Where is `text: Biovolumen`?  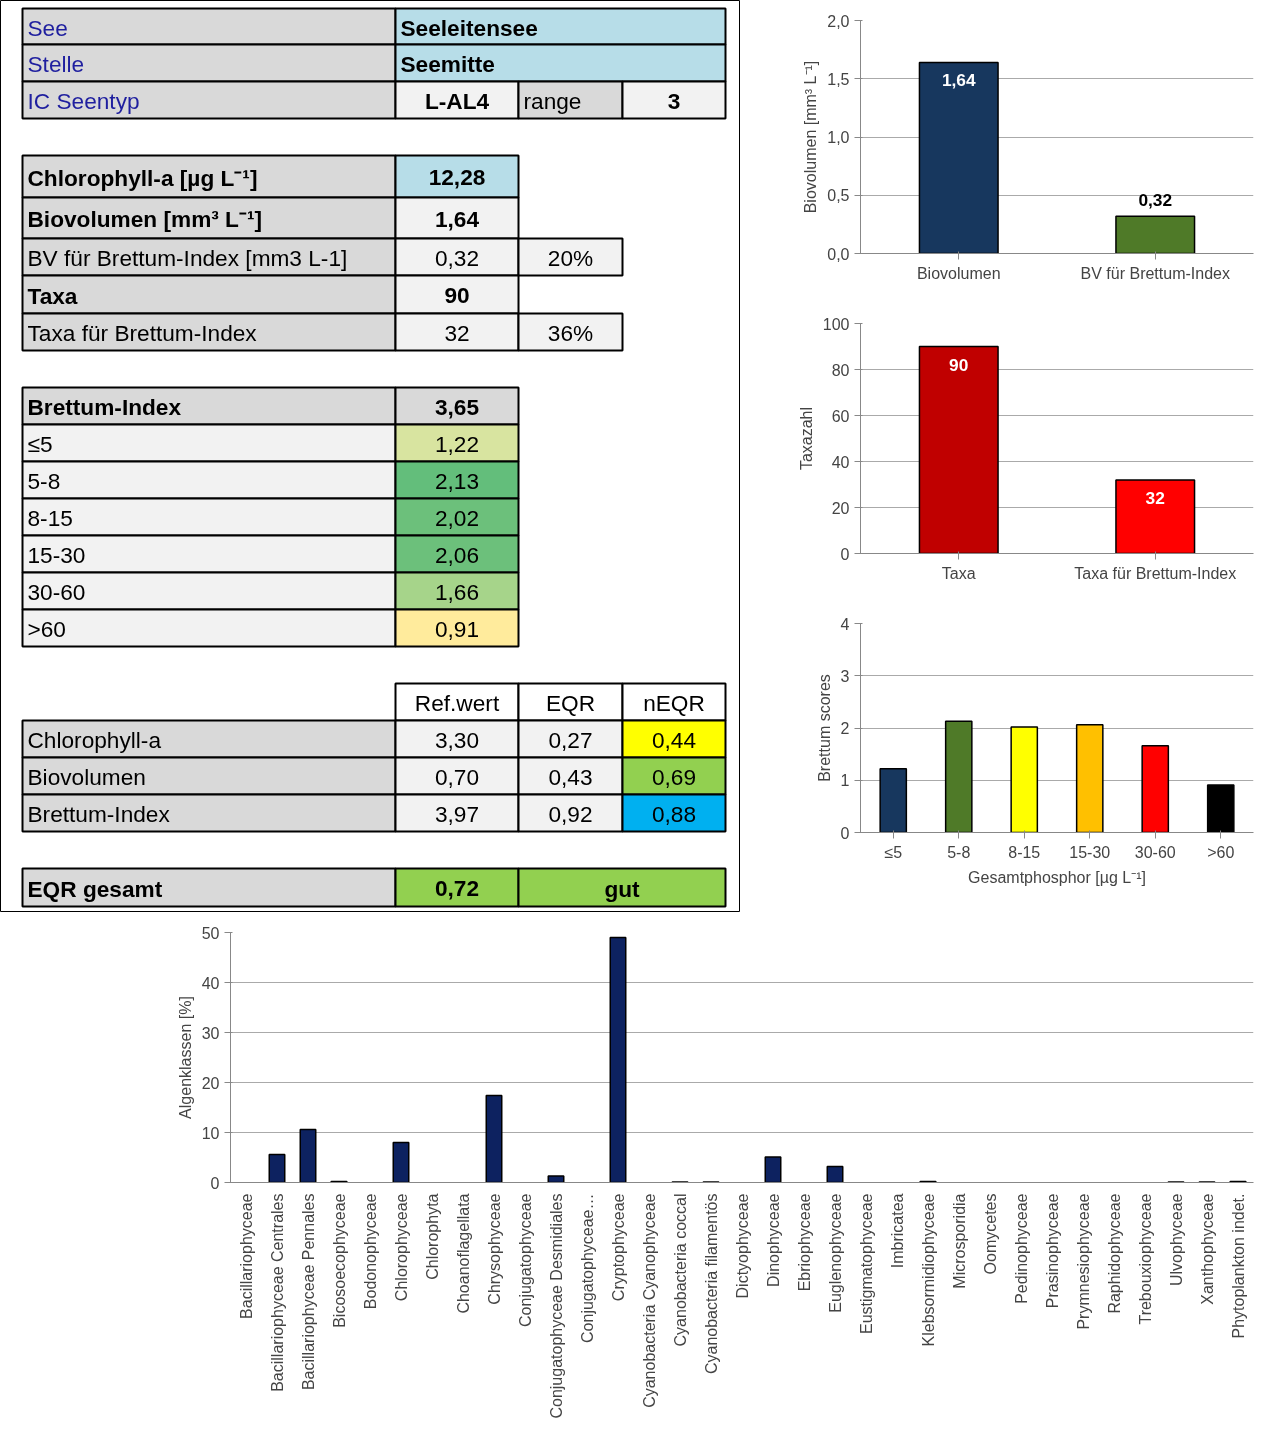
text: Biovolumen is located at coordinates (86, 777).